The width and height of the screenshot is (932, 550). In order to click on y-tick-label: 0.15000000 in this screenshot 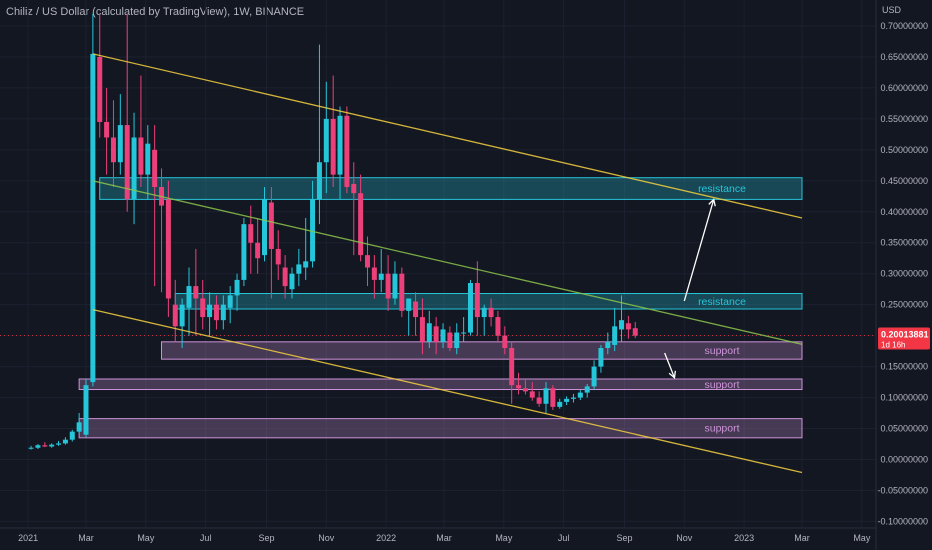, I will do `click(904, 367)`.